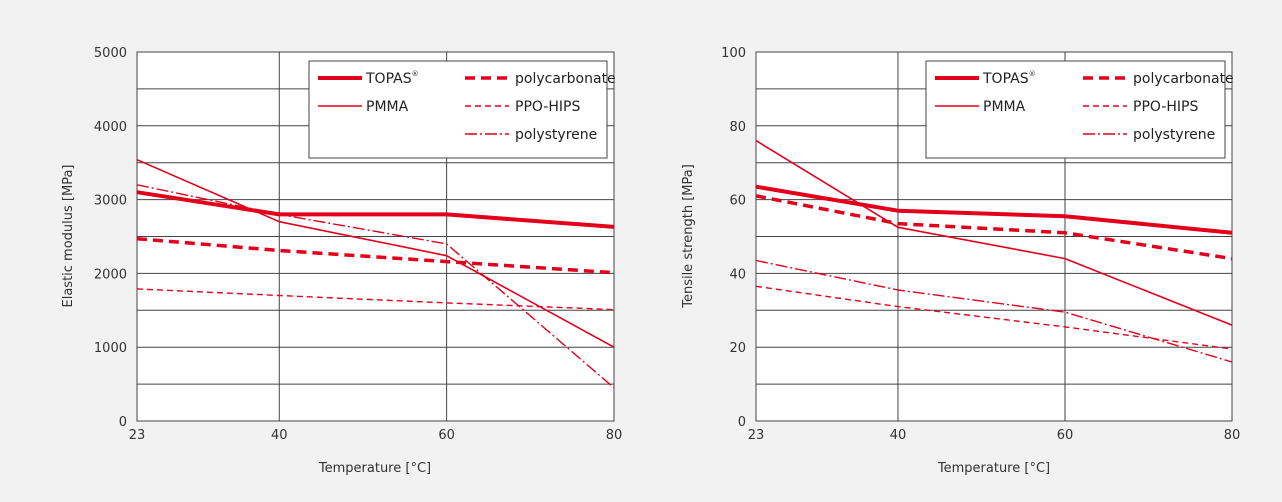 This screenshot has width=1282, height=502. Describe the element at coordinates (733, 238) in the screenshot. I see `y-tick-labels: 0 20 40 60 80 100` at that location.